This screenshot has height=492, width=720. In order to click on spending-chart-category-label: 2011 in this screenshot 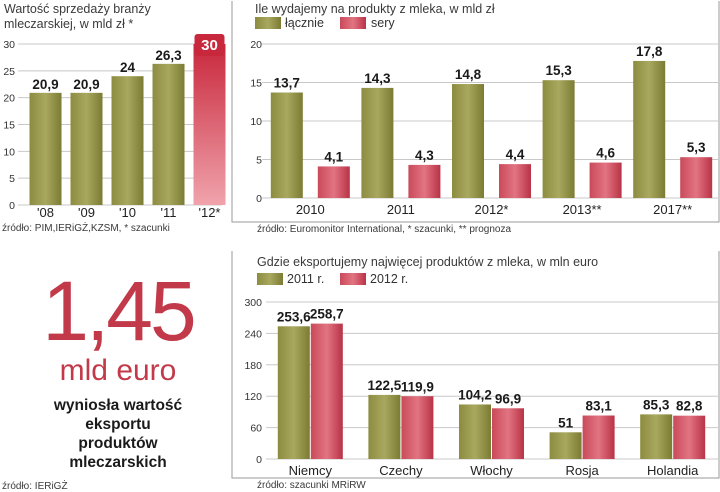, I will do `click(401, 209)`.